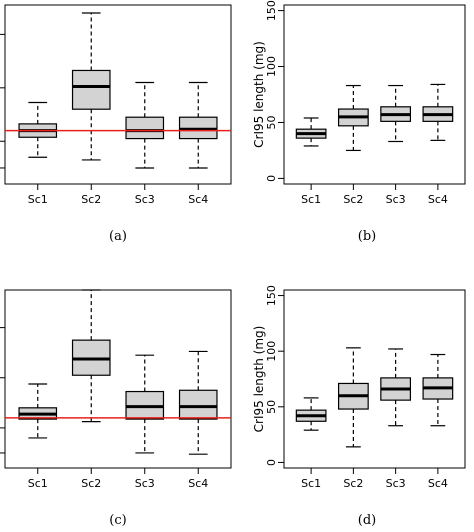 The height and width of the screenshot is (532, 474). What do you see at coordinates (118, 236) in the screenshot?
I see `panel-caption: (a)` at bounding box center [118, 236].